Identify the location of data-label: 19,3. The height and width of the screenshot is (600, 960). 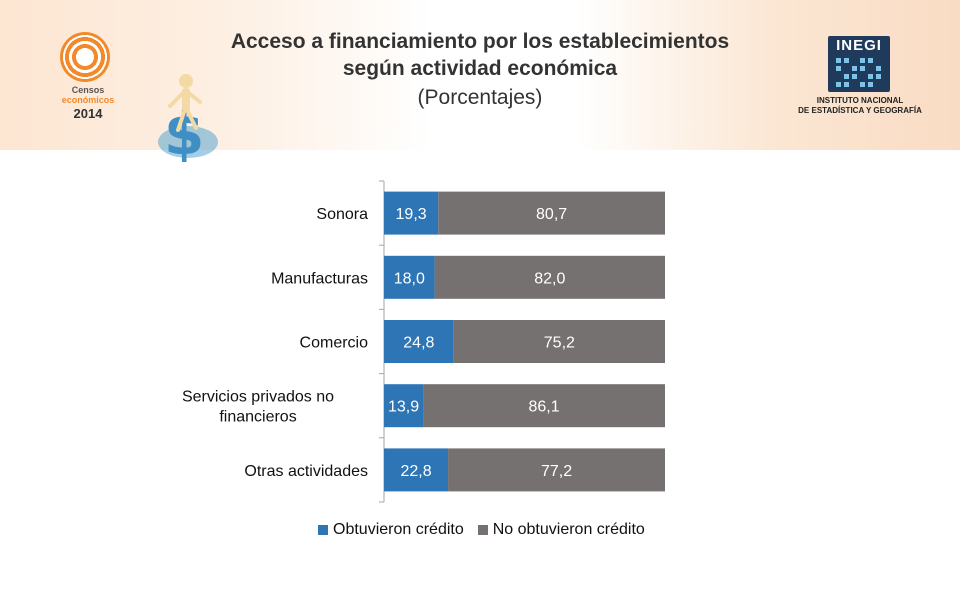
(411, 214).